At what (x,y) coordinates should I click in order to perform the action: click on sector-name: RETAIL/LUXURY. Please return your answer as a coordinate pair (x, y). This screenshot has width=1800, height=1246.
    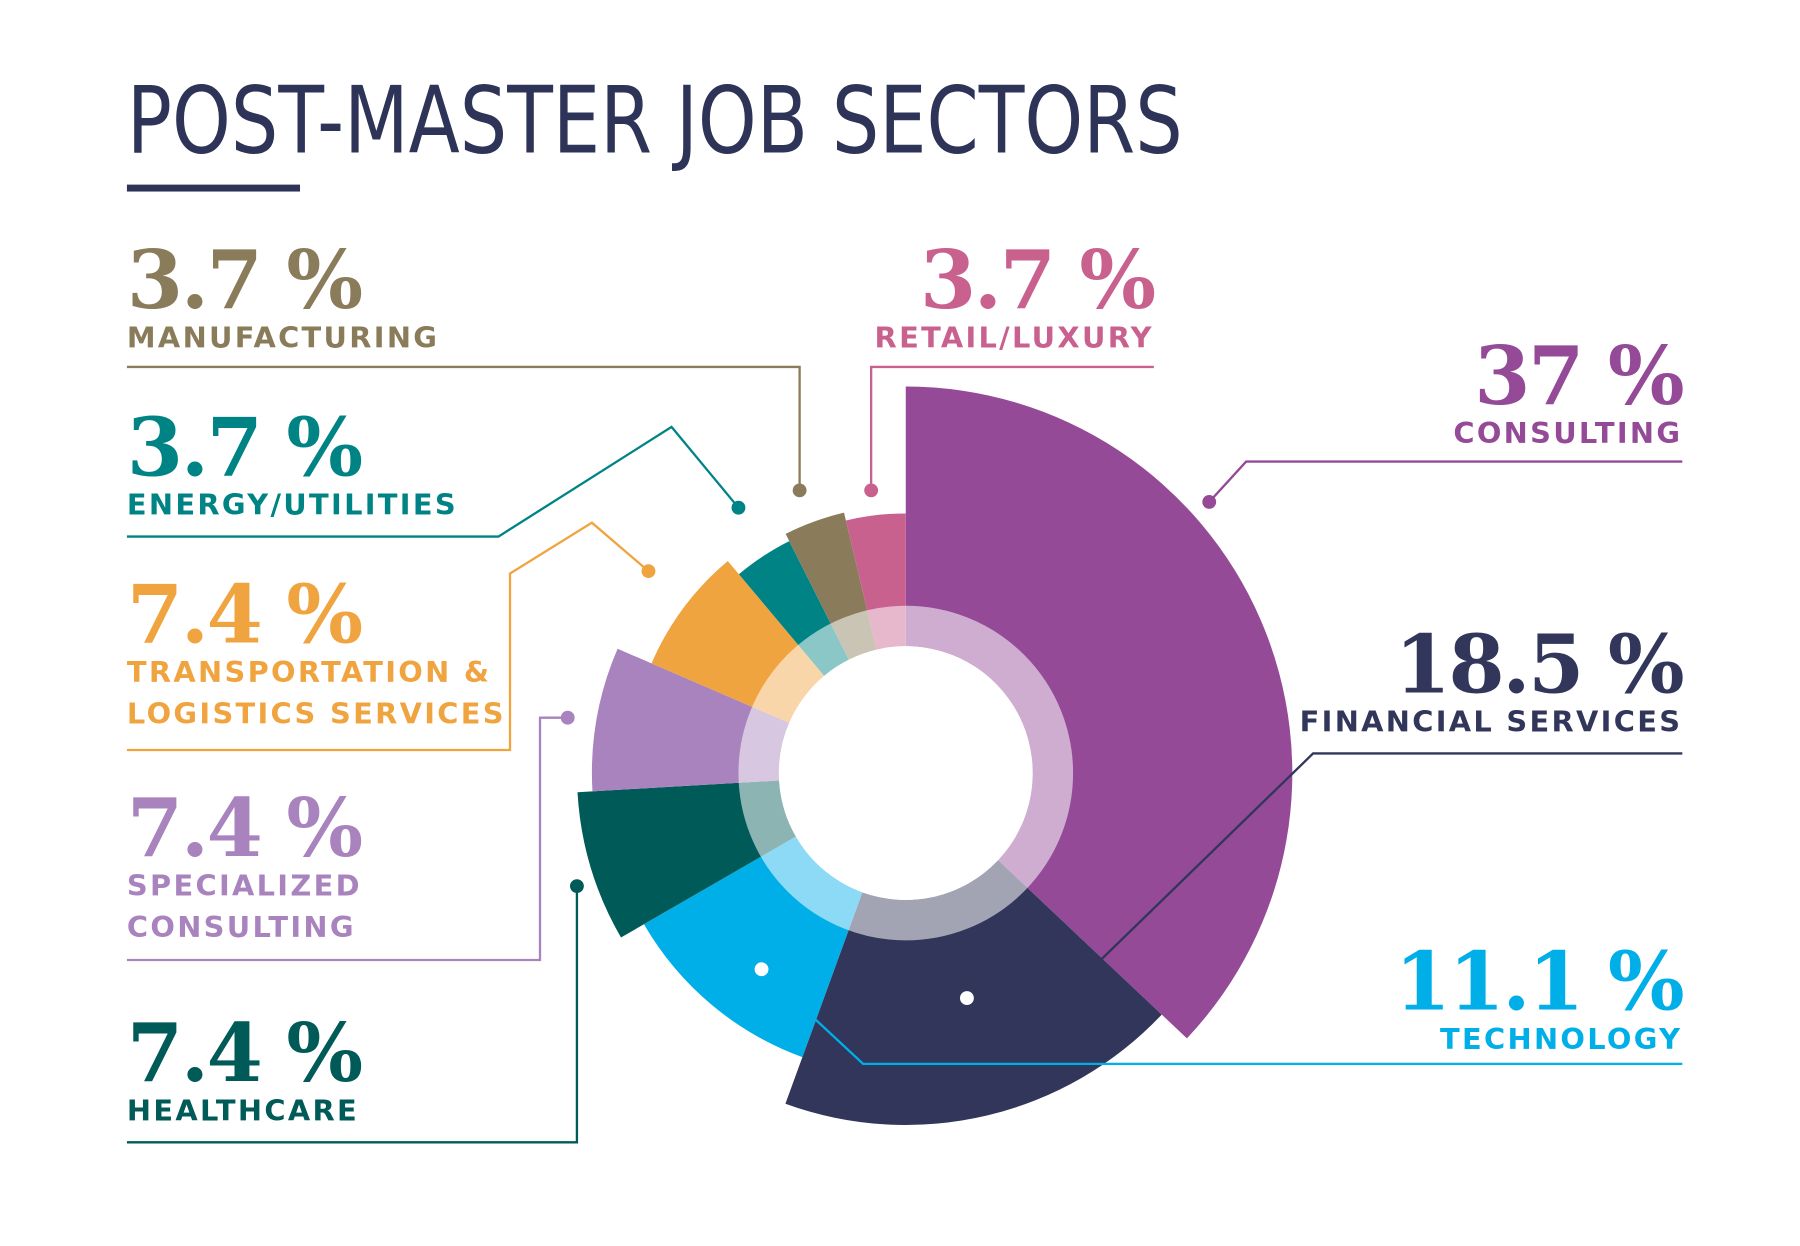
    Looking at the image, I should click on (1014, 337).